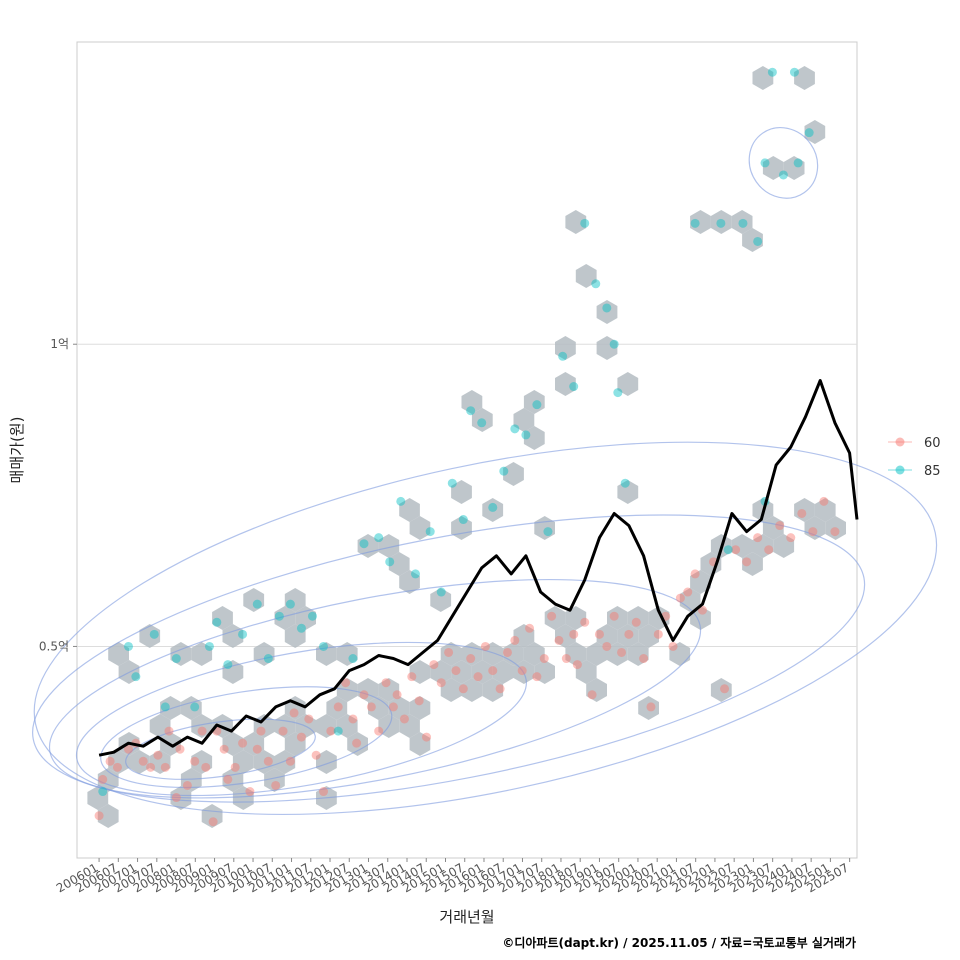 Image resolution: width=960 pixels, height=960 pixels. Describe the element at coordinates (914, 457) in the screenshot. I see `legend: 60 85` at that location.